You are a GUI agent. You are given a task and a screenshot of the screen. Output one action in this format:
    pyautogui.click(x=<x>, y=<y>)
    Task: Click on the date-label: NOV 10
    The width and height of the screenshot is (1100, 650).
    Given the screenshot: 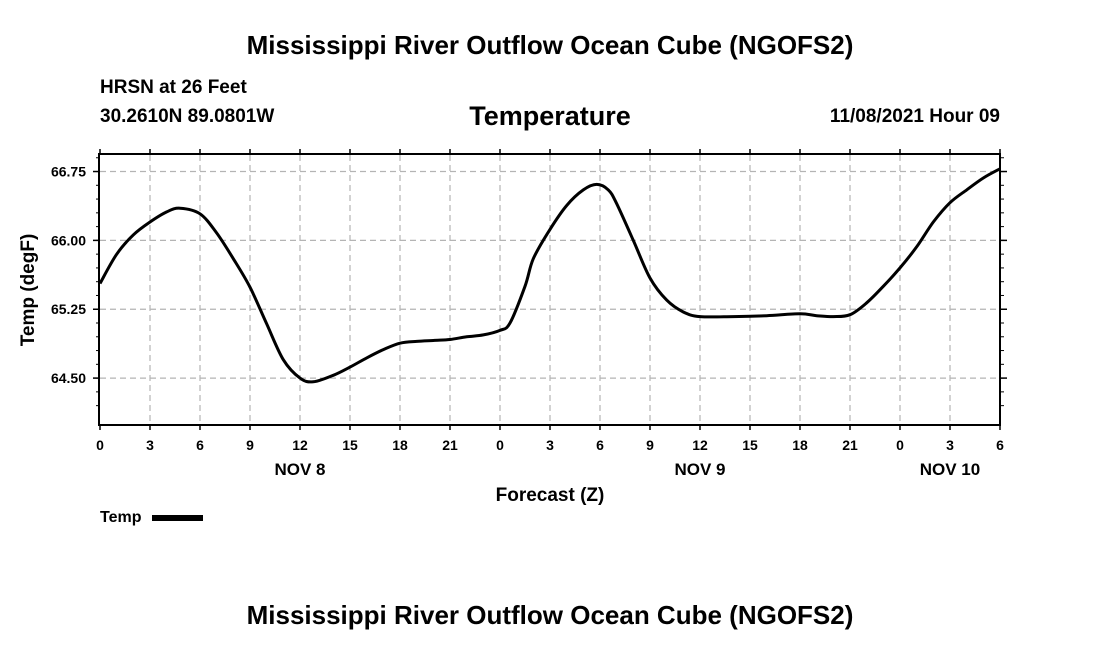 What is the action you would take?
    pyautogui.click(x=950, y=469)
    